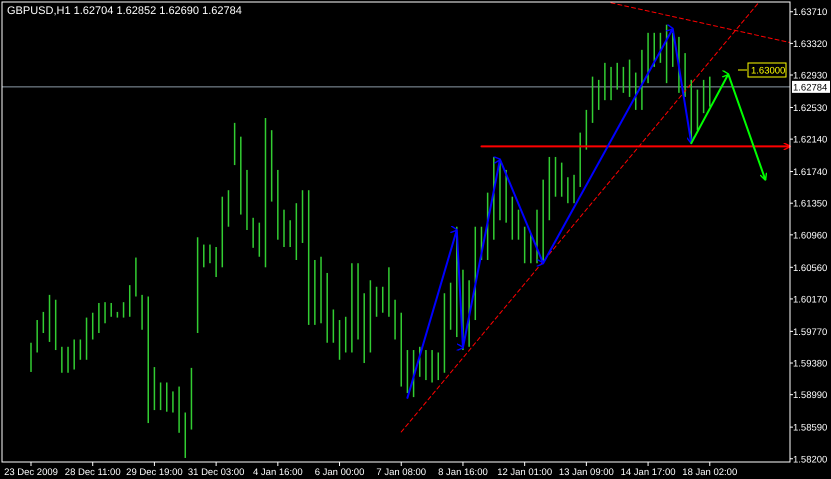  Describe the element at coordinates (810, 140) in the screenshot. I see `y-tick-label: 1.62140` at that location.